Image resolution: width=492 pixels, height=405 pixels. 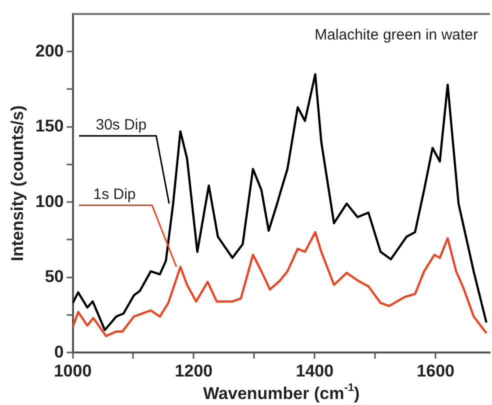 I want to click on y-tick-label: 100, so click(x=49, y=201).